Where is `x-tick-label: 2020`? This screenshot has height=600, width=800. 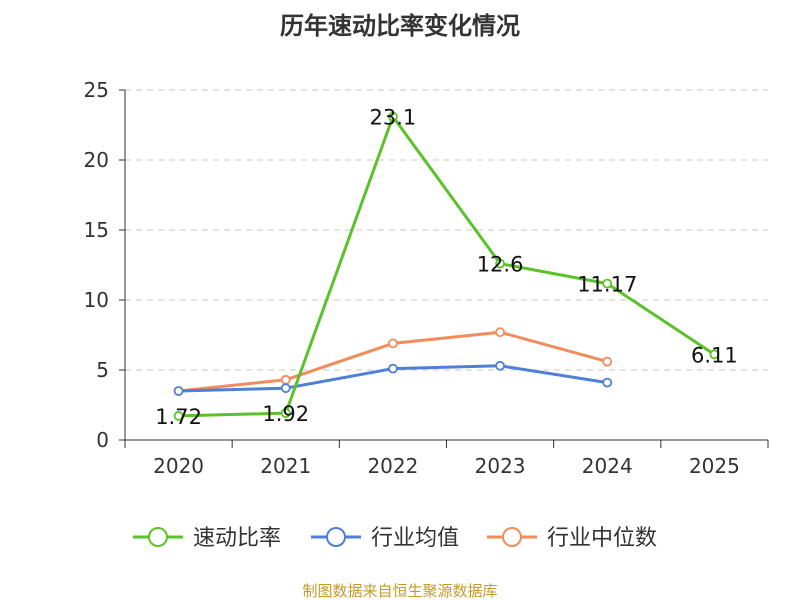 x-tick-label: 2020 is located at coordinates (178, 466).